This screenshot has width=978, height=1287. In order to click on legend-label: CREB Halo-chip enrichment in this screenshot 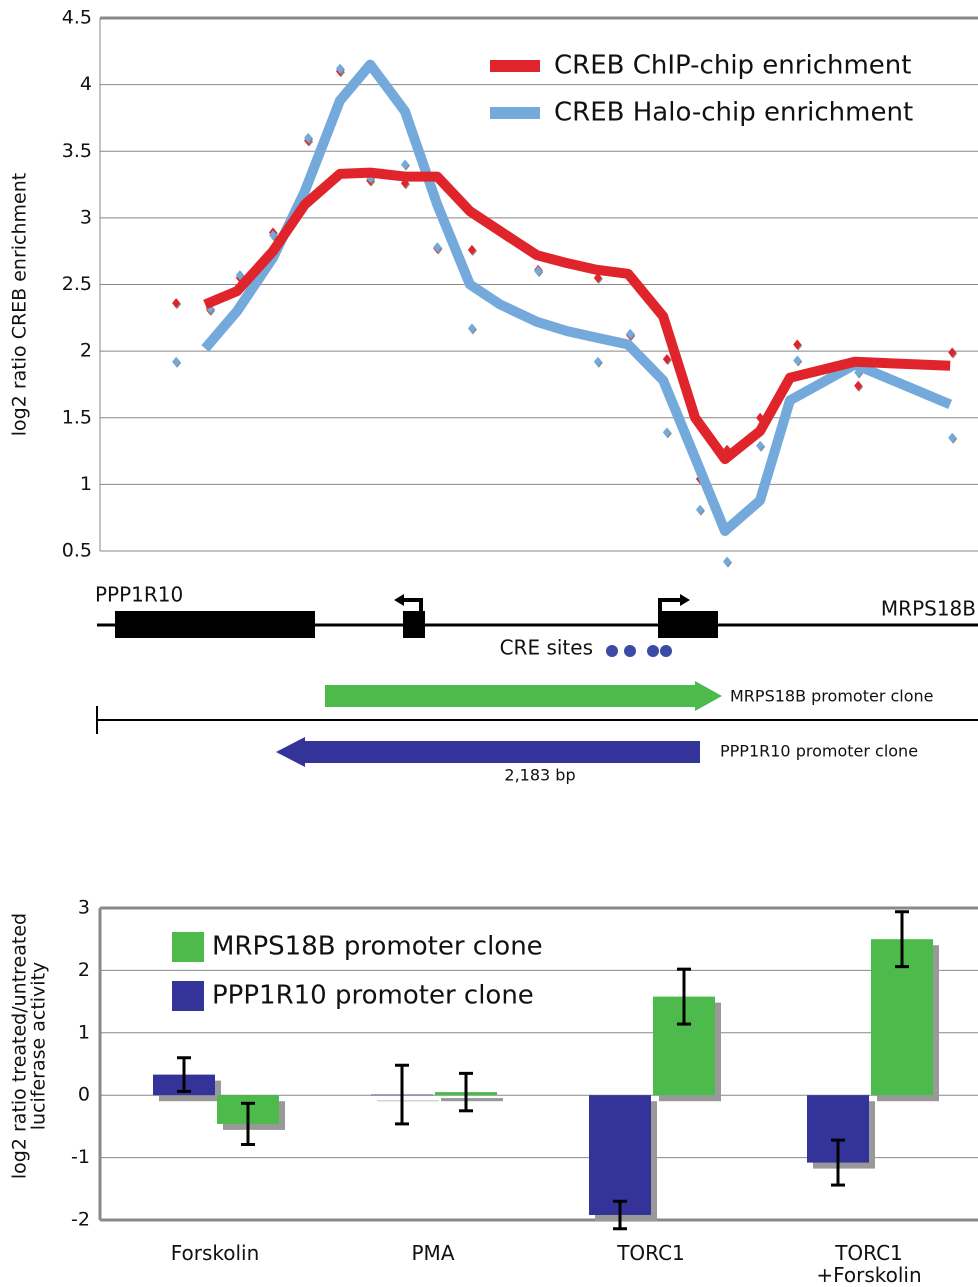, I will do `click(733, 113)`.